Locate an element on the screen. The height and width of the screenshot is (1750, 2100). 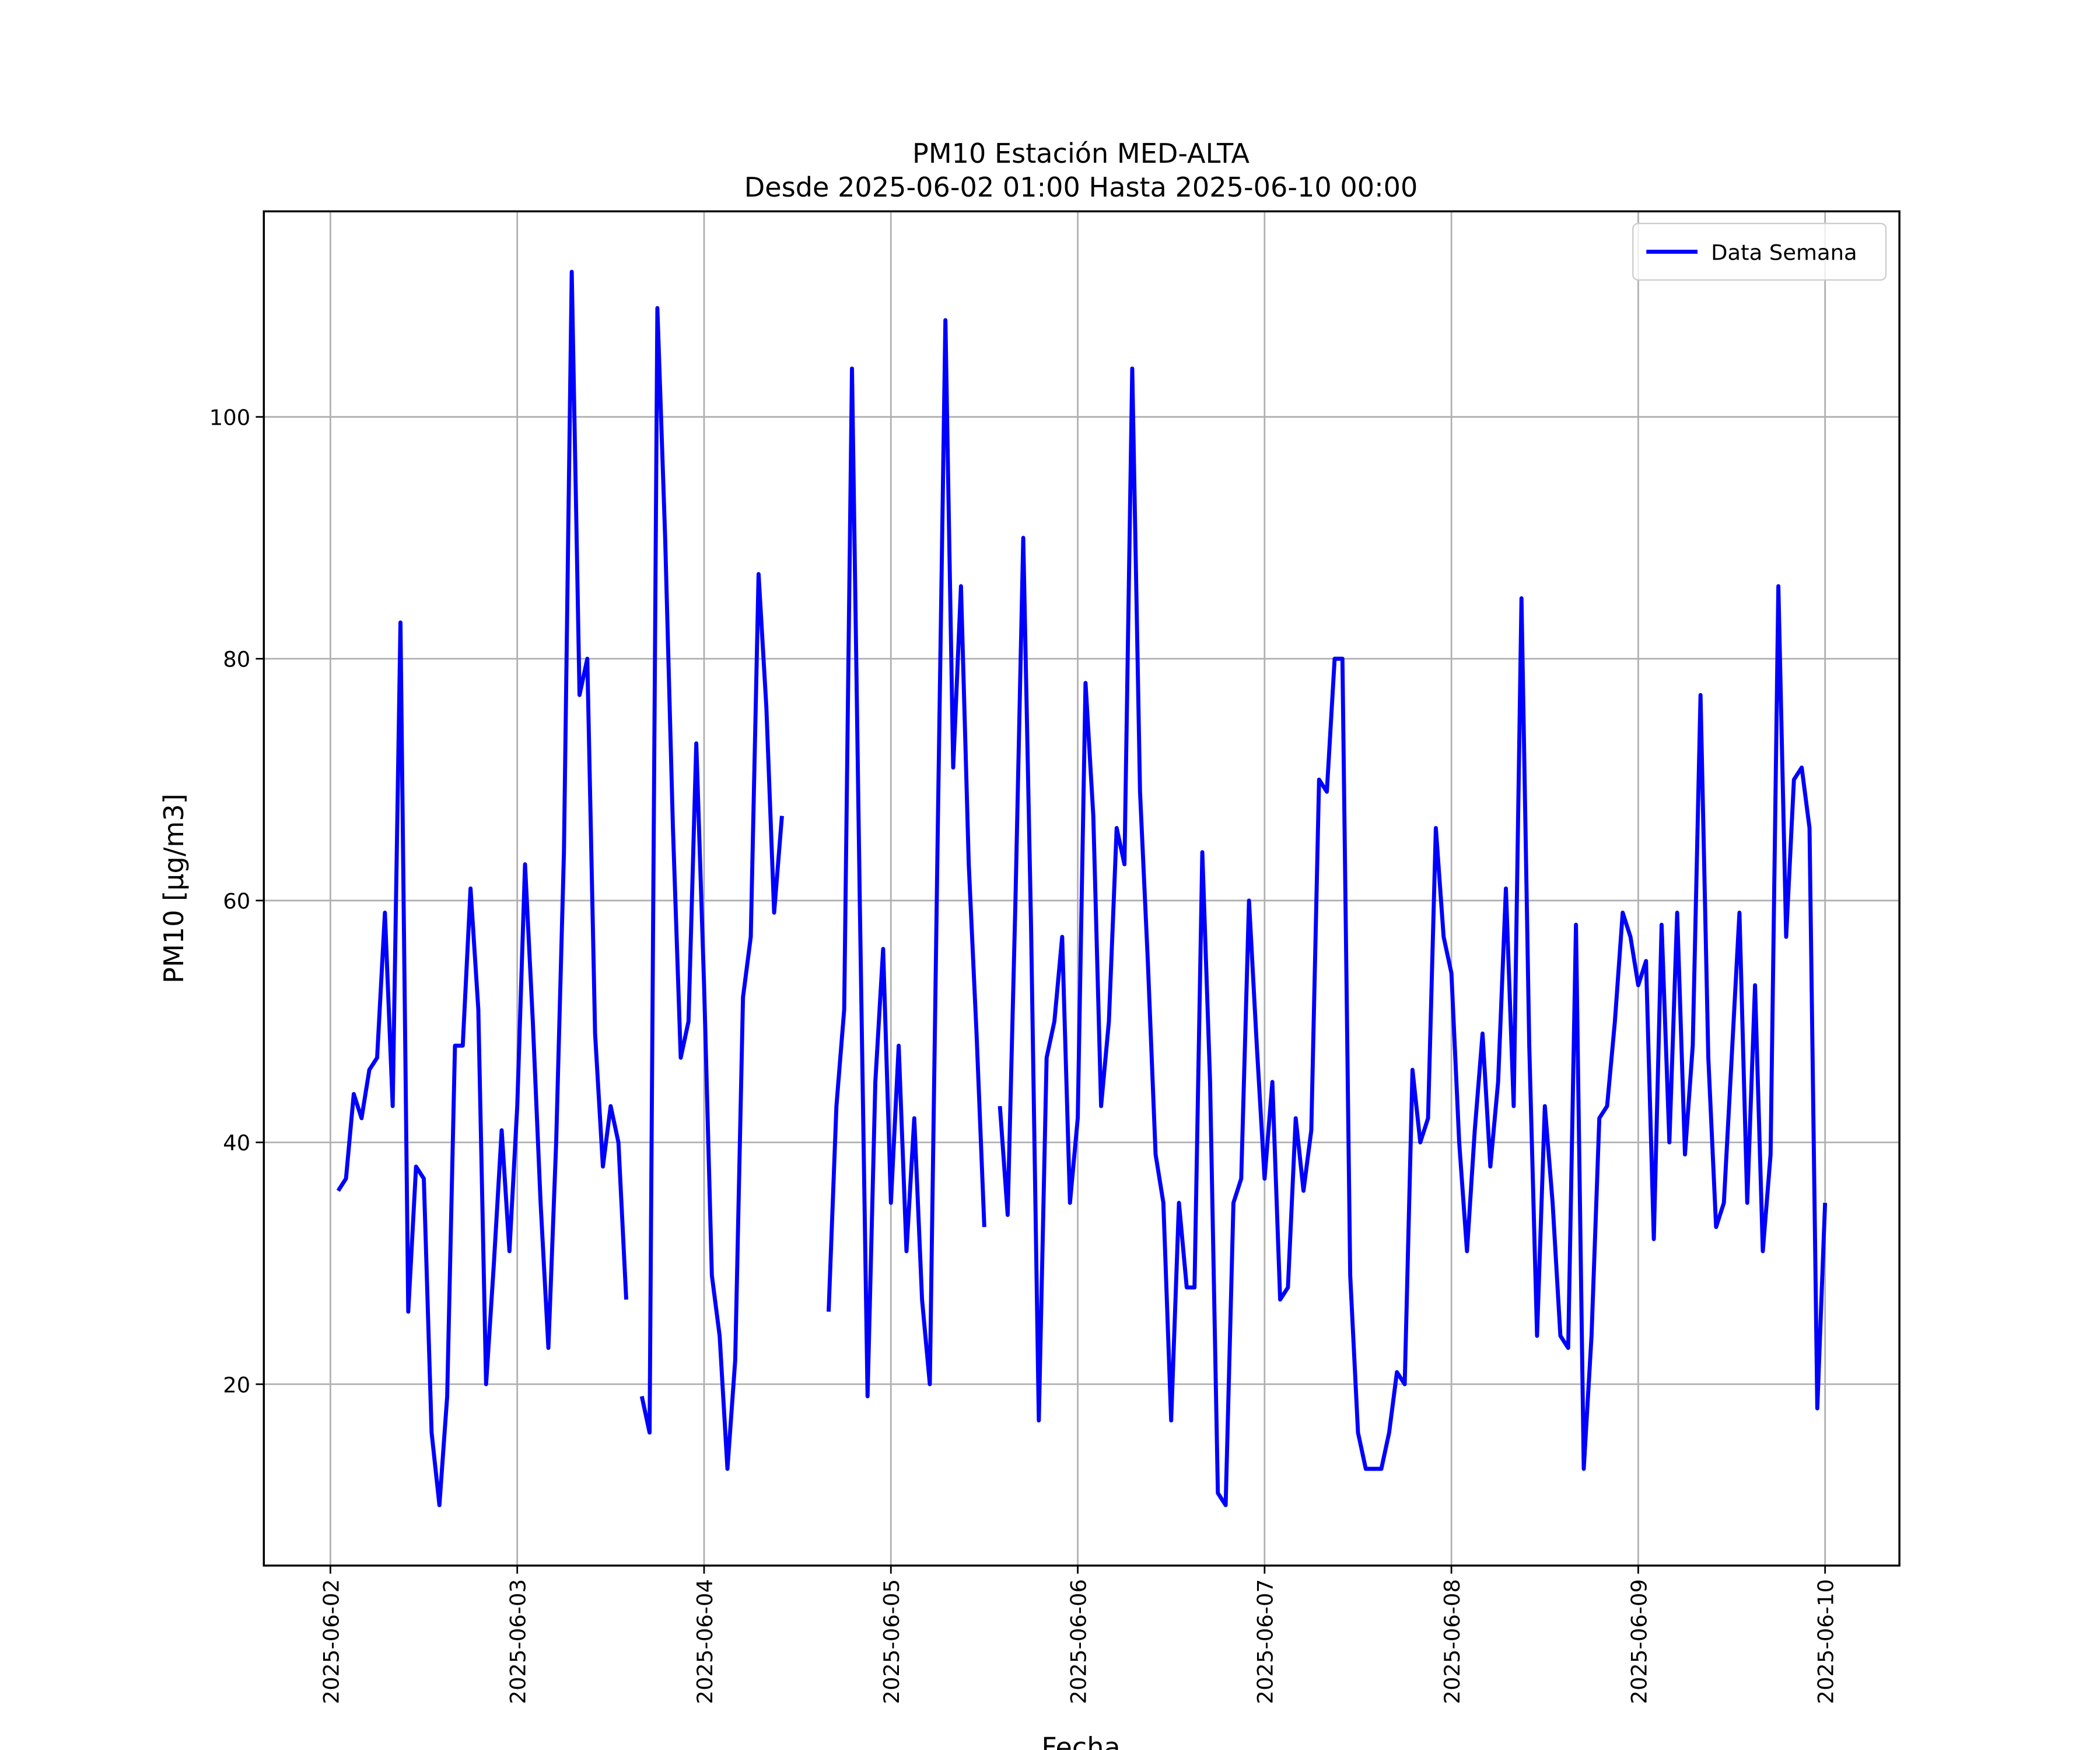
y-tick-label: 40 is located at coordinates (236, 1143).